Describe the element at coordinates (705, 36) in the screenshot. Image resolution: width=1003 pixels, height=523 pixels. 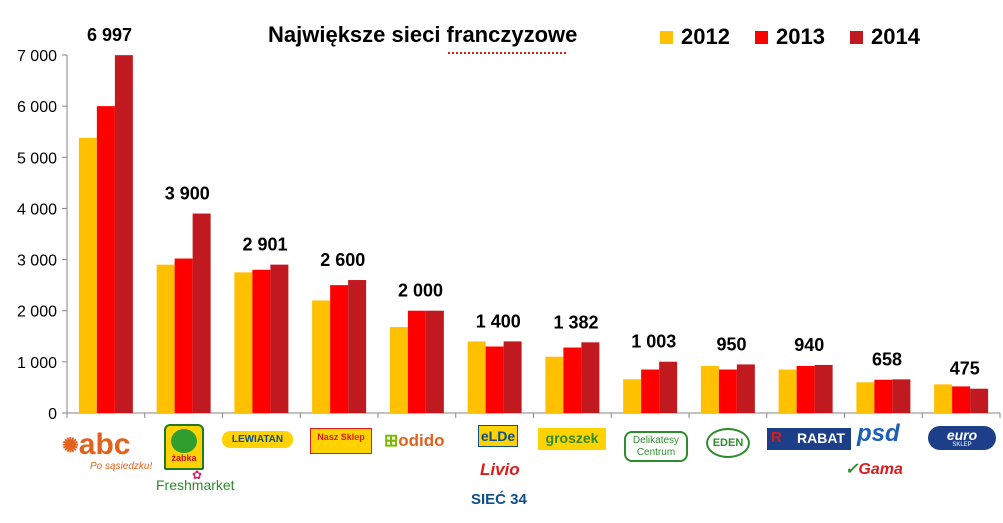
I see `legend-label-2012: 2012` at that location.